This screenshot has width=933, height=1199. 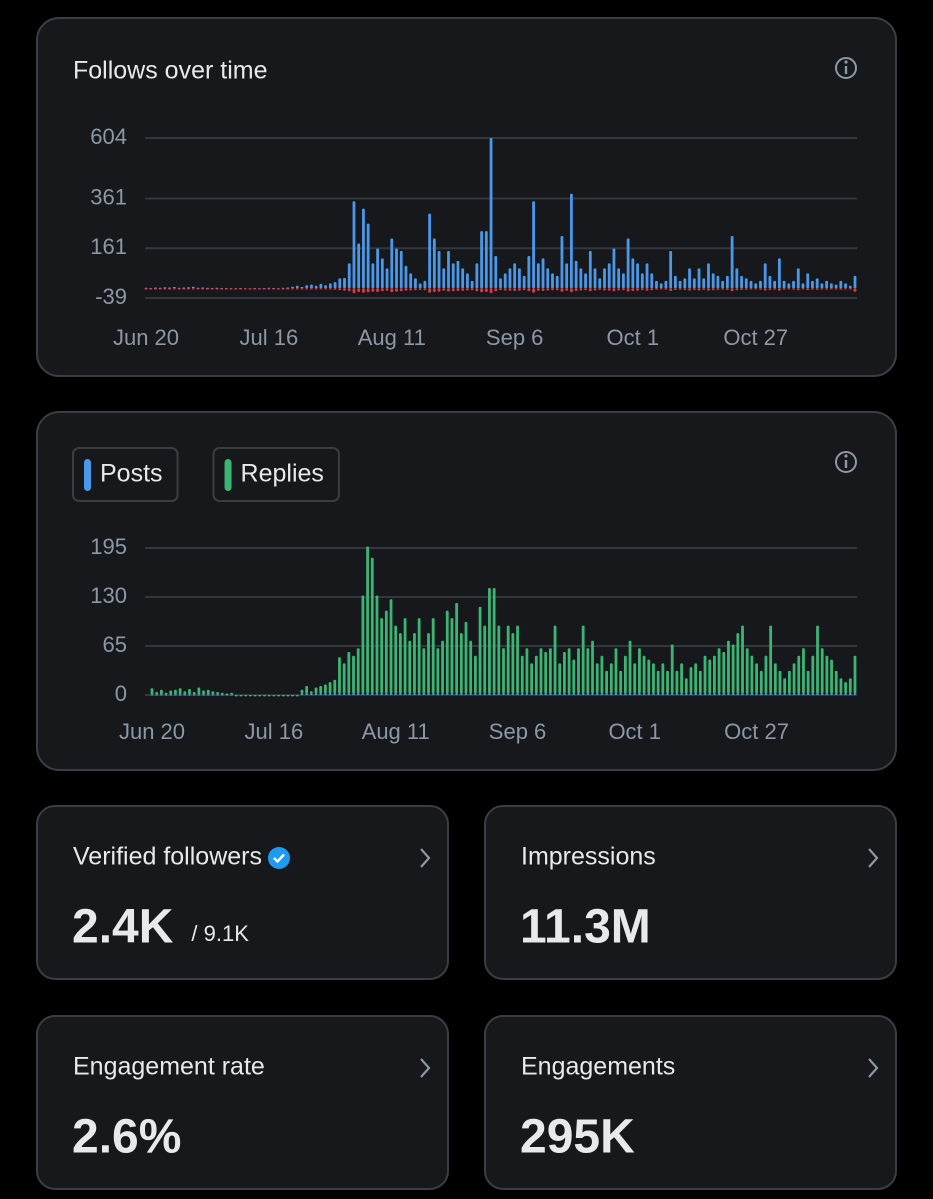 What do you see at coordinates (242, 892) in the screenshot?
I see `stat-card: Verified followers 2.4K / 9.1K` at bounding box center [242, 892].